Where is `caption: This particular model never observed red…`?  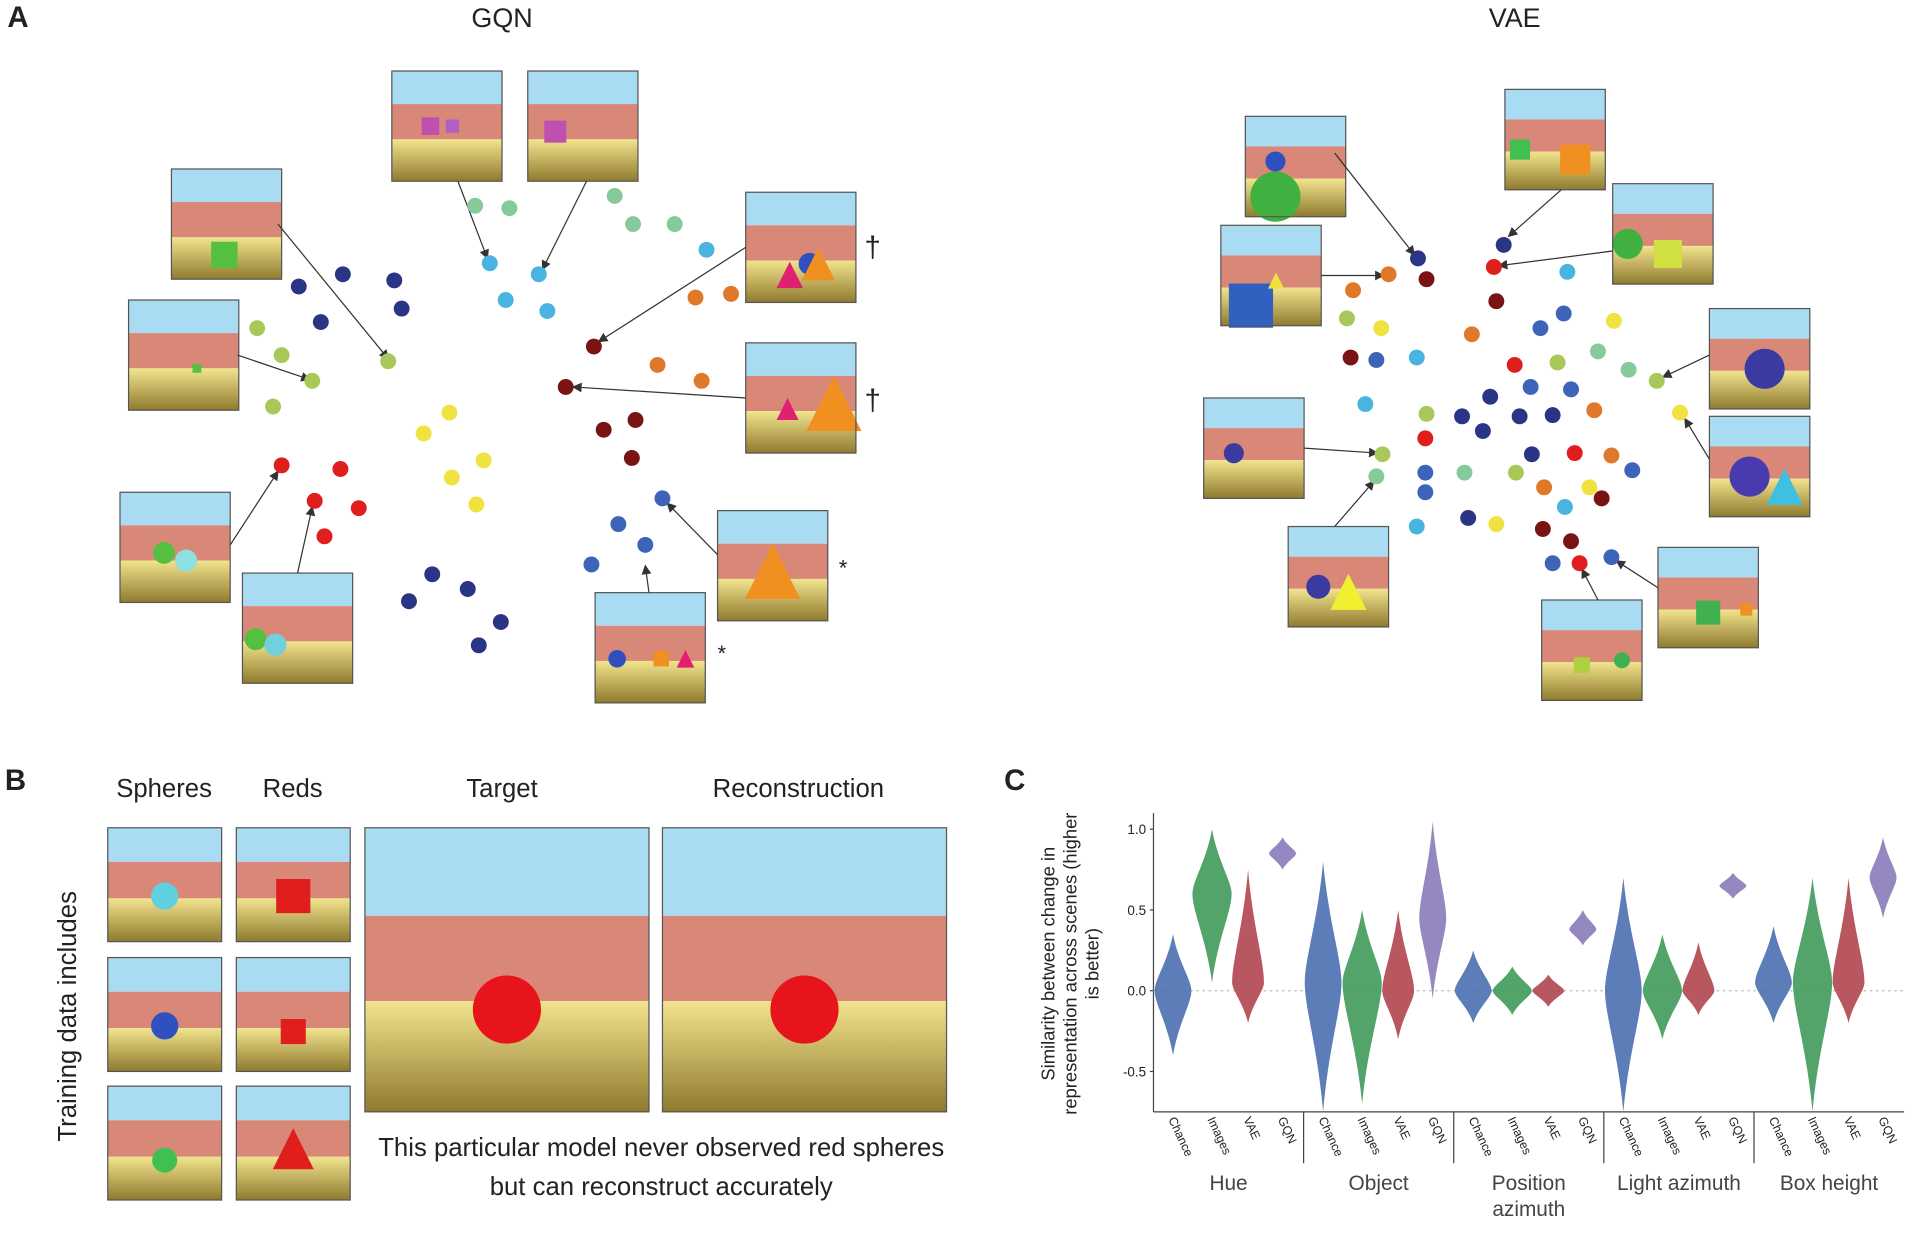 caption: This particular model never observed red… is located at coordinates (661, 1167).